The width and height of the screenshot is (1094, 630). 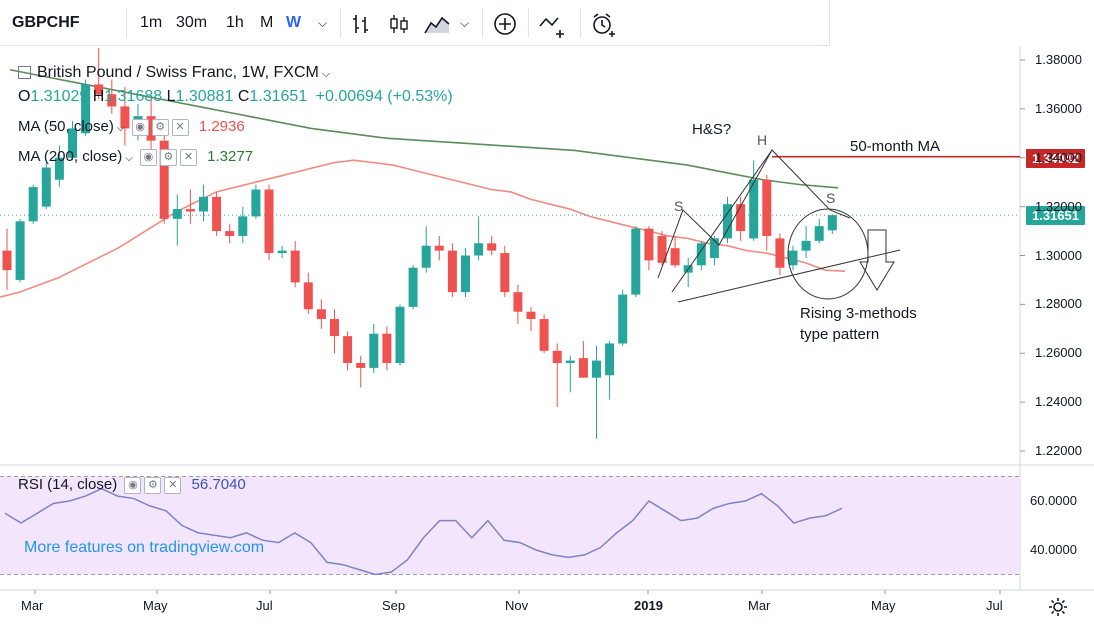 What do you see at coordinates (789, 276) in the screenshot?
I see `neckline` at bounding box center [789, 276].